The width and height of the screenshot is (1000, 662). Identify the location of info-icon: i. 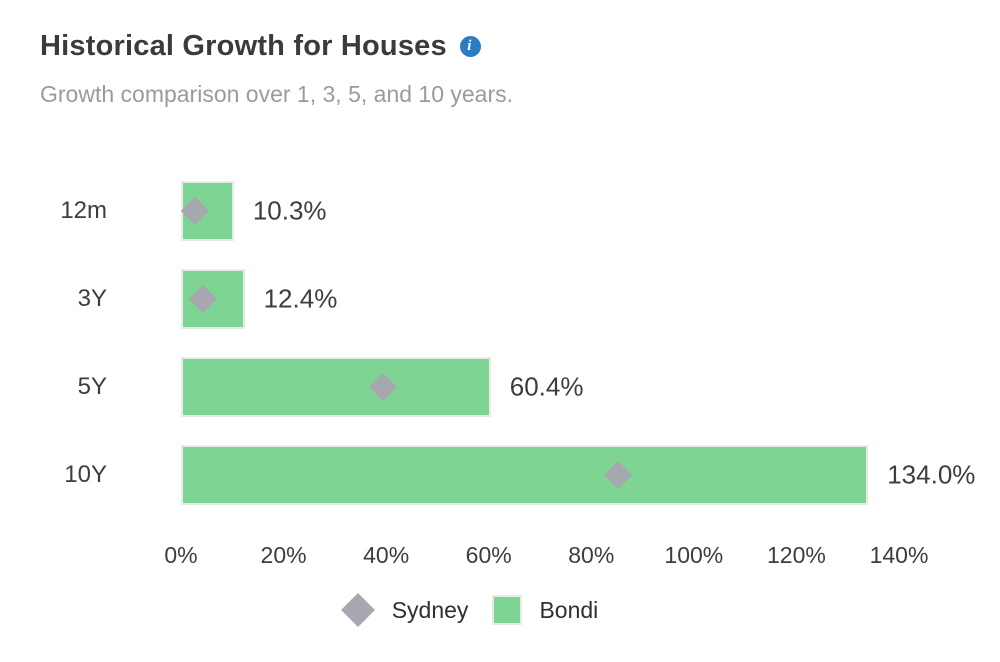
(470, 46).